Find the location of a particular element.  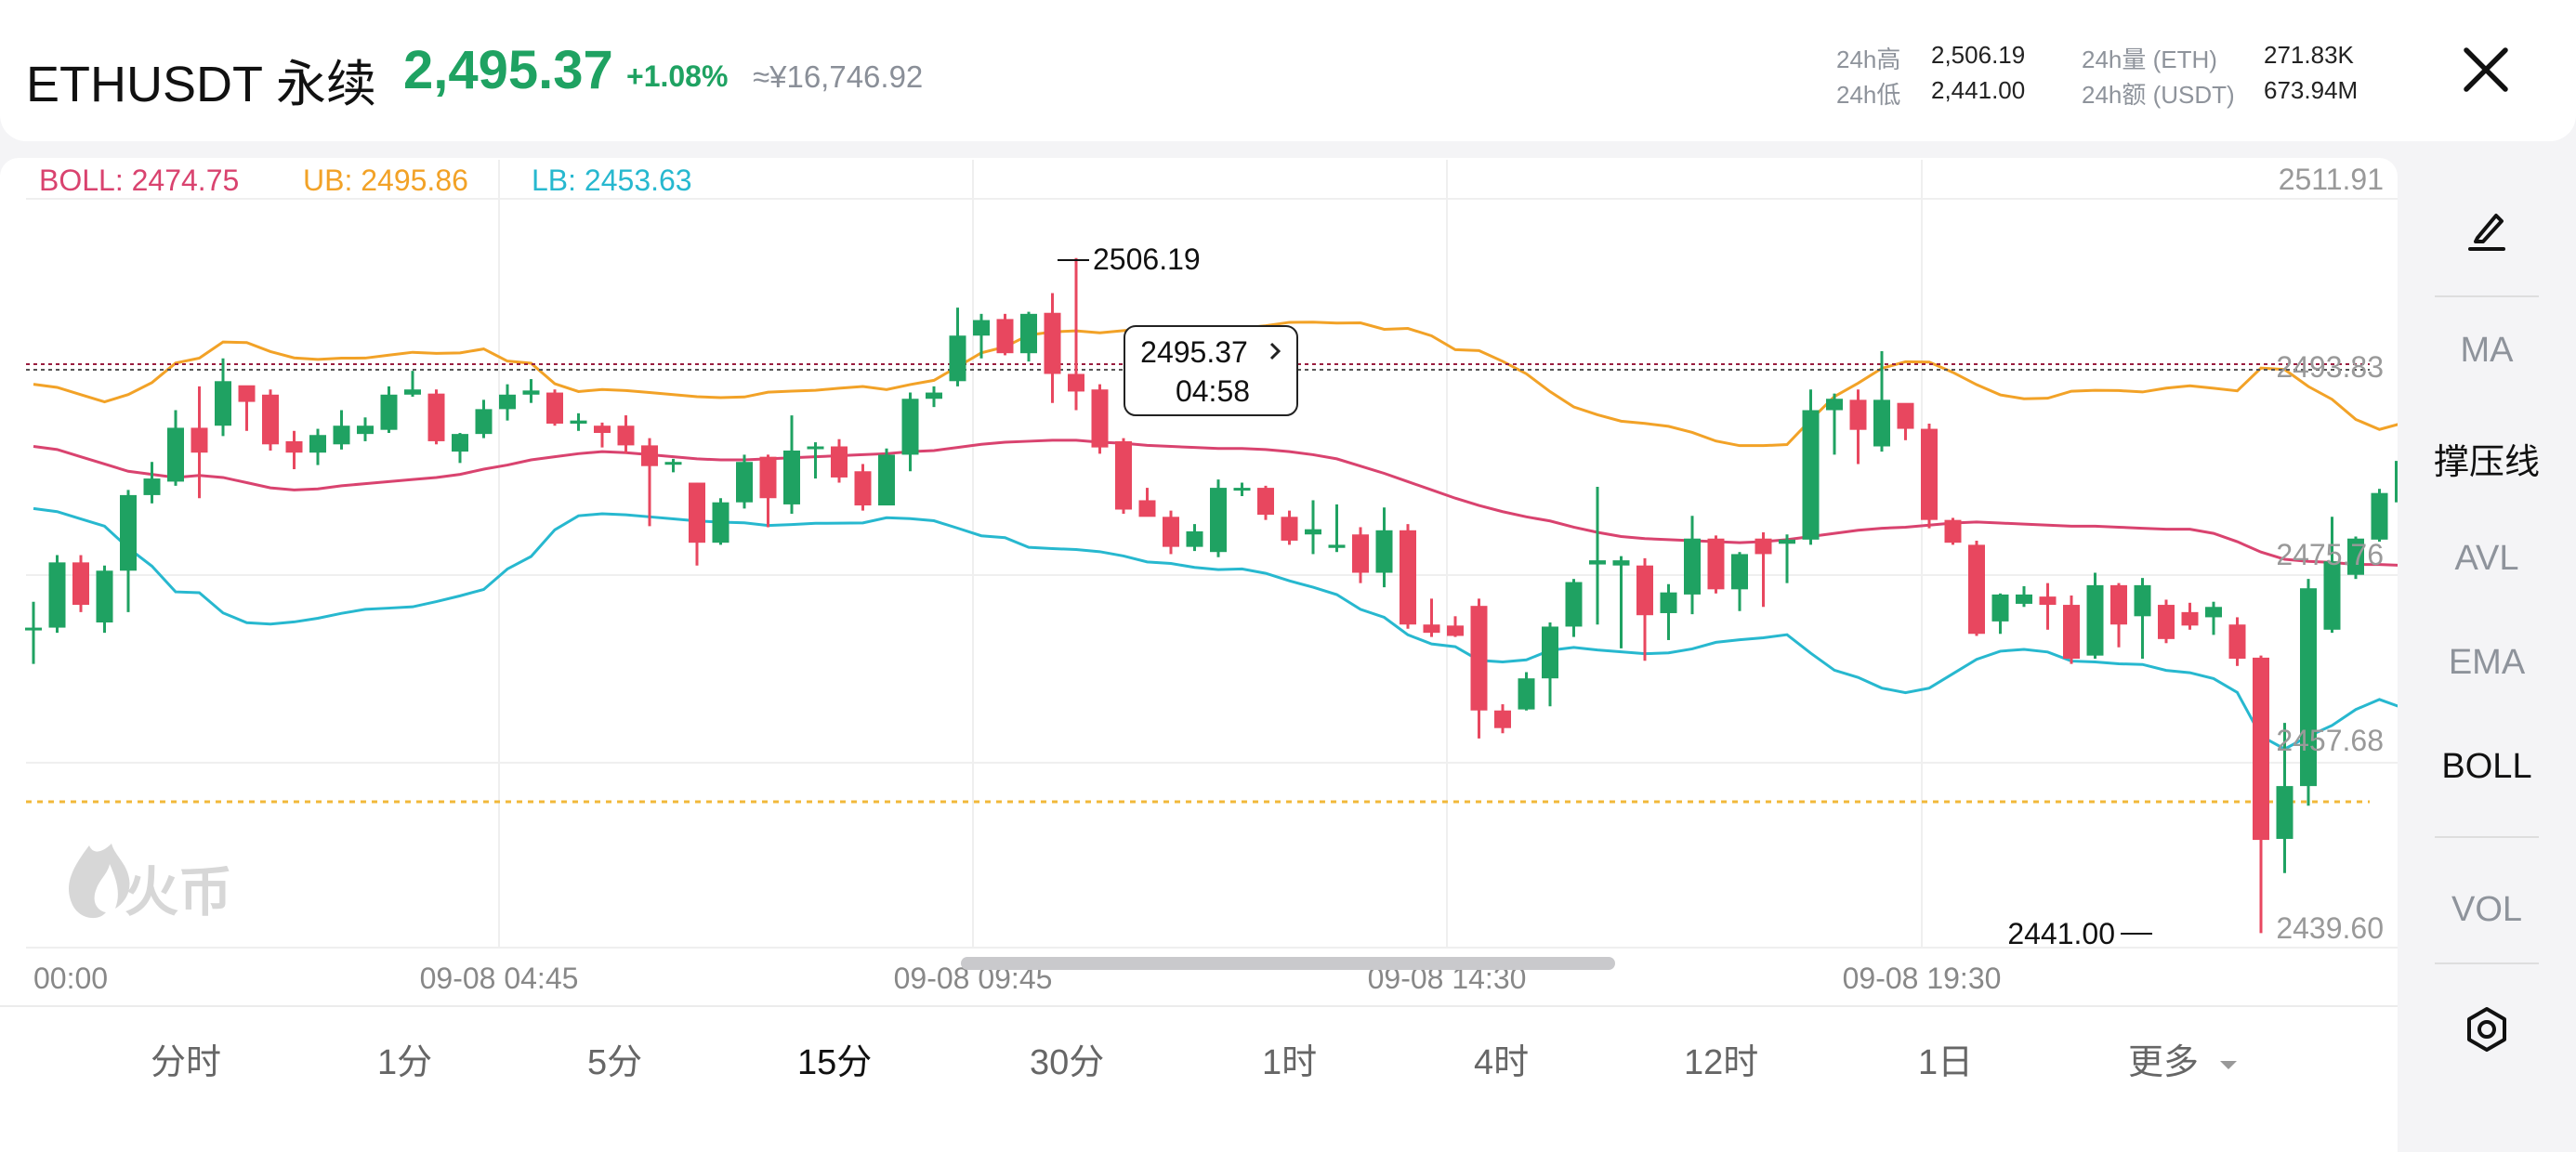

indicator-vol: VOL is located at coordinates (2487, 909).